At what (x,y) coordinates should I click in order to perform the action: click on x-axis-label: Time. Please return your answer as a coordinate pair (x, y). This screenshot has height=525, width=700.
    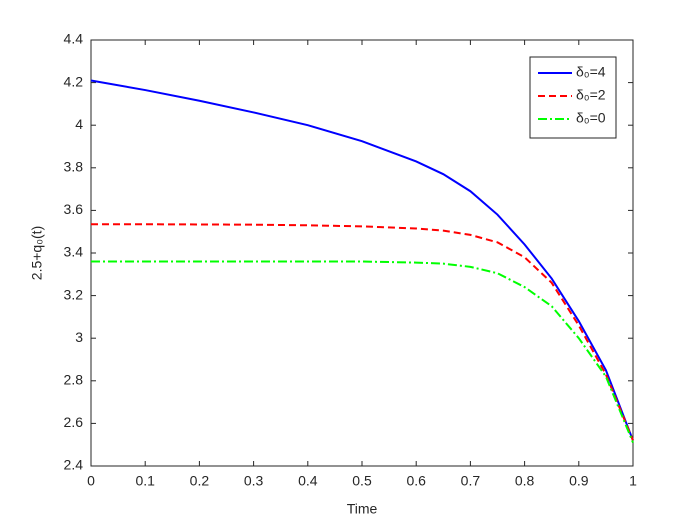
    Looking at the image, I should click on (362, 509).